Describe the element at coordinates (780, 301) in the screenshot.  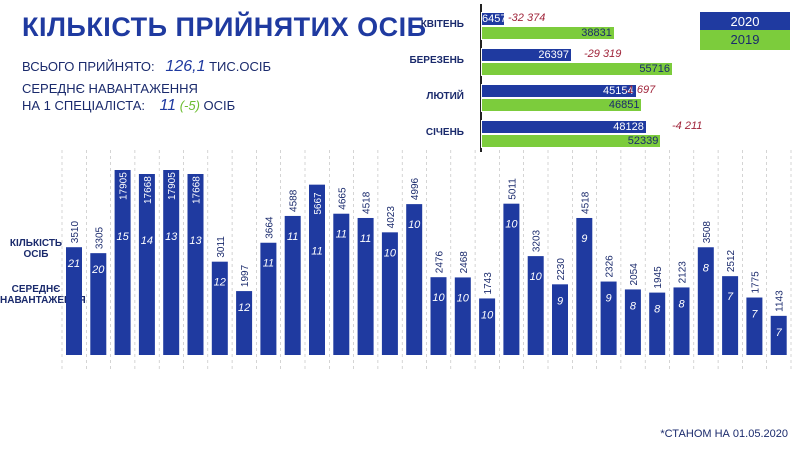
I see `bar-value-label: 1143` at that location.